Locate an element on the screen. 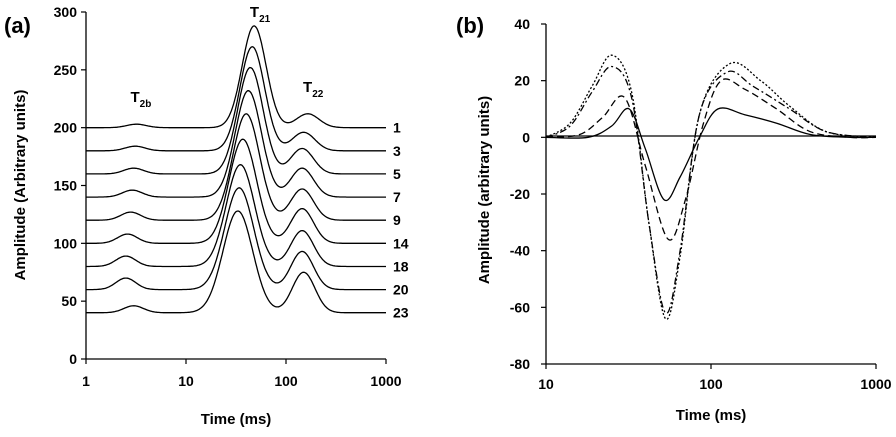  panel-a-curve-label: 9 is located at coordinates (397, 220).